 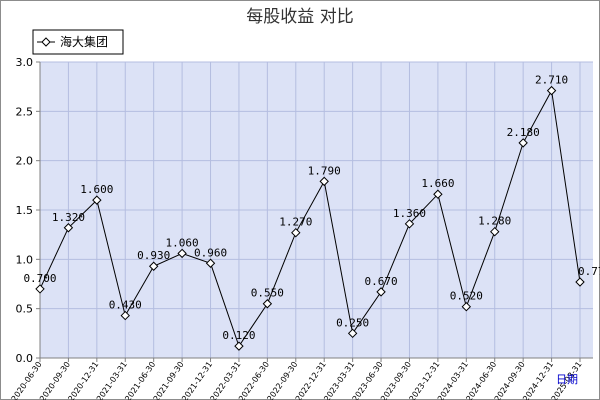 I want to click on legend: 海大集团, so click(x=78, y=42).